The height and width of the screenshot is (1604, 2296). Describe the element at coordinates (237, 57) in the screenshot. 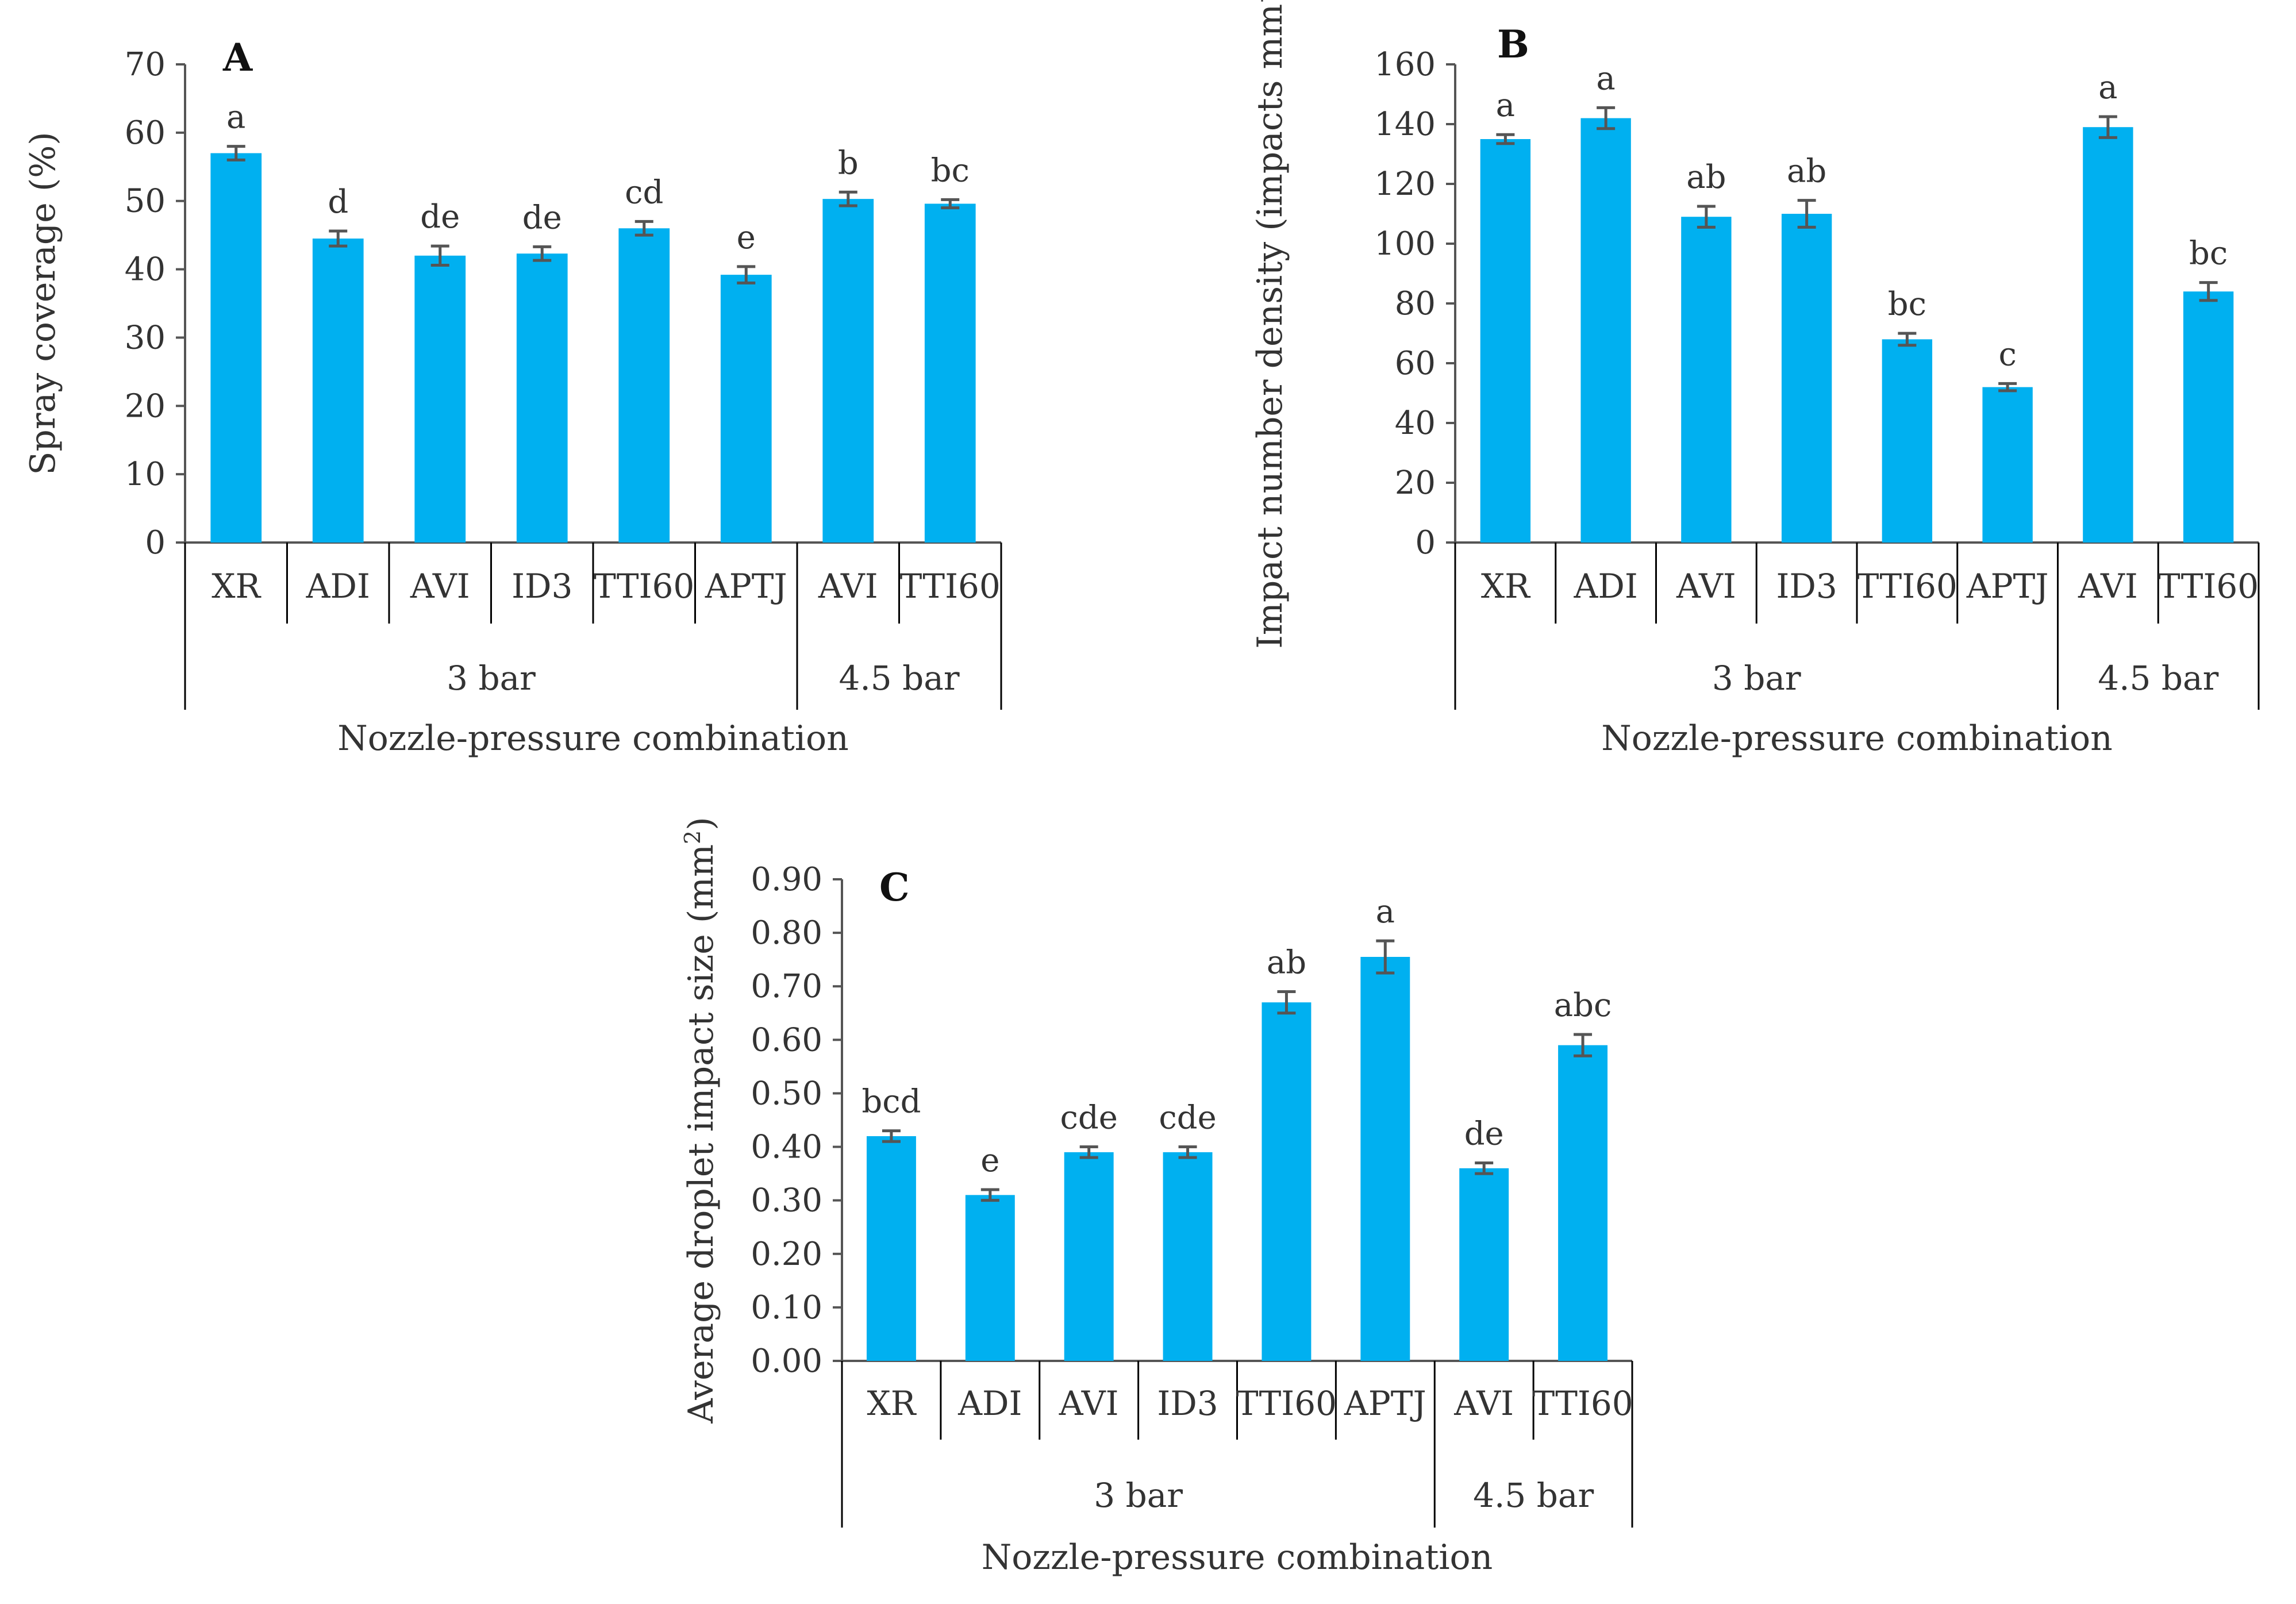

I see `panel-label: A` at that location.